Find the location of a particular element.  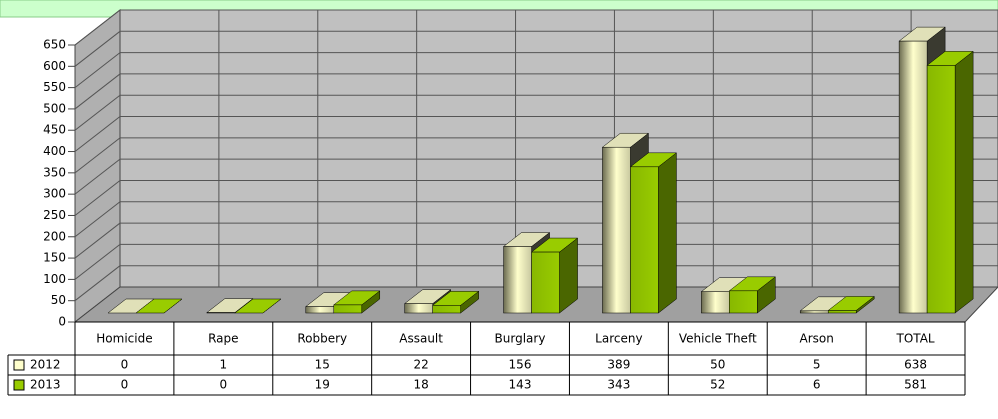

y-tick-label: 0 is located at coordinates (62, 322).